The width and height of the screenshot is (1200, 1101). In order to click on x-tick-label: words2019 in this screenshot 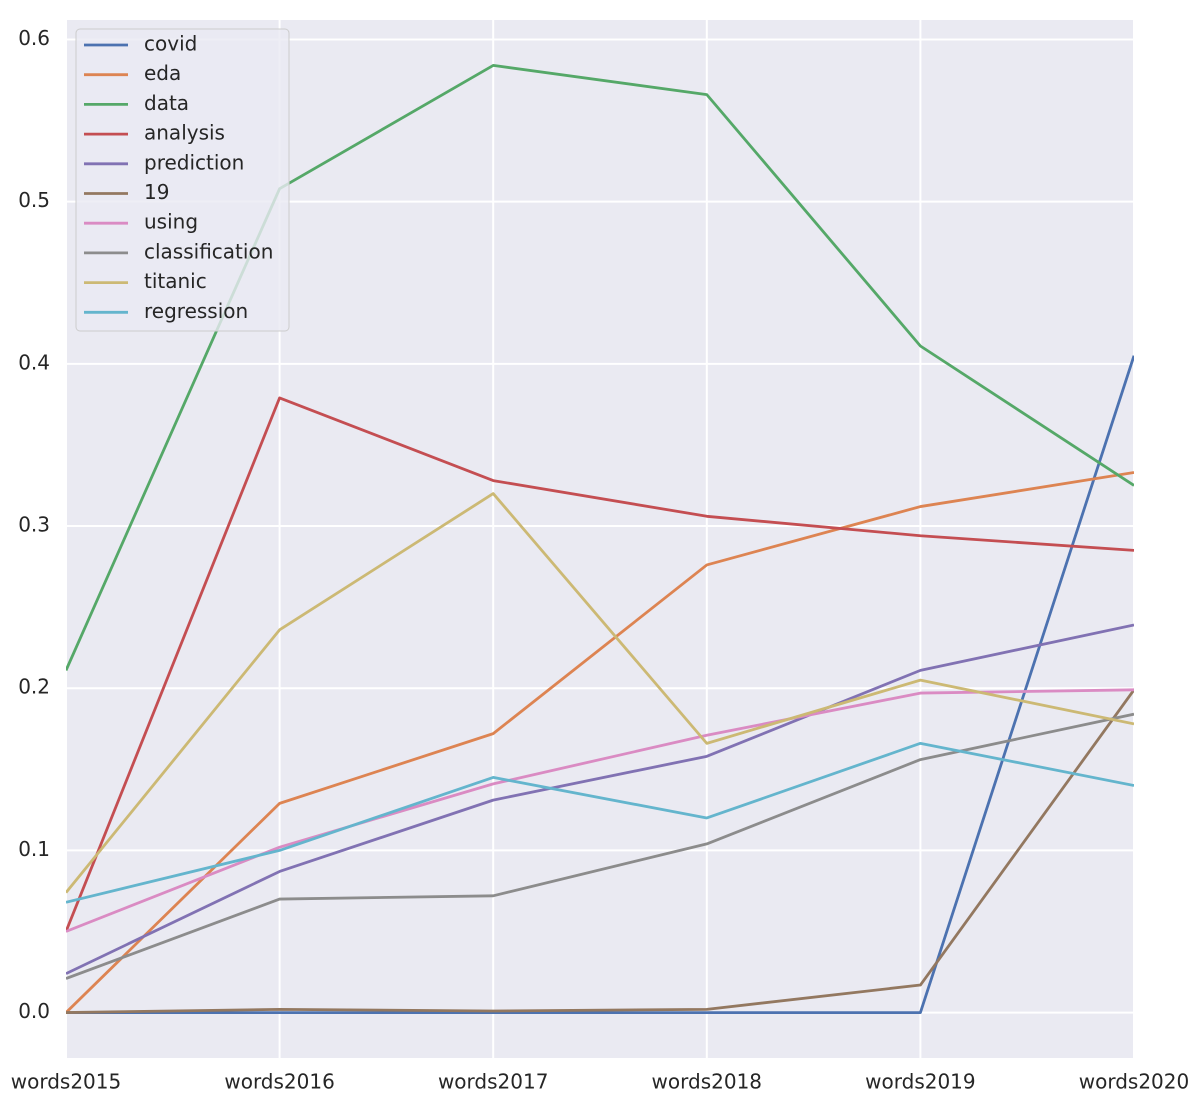, I will do `click(920, 1082)`.